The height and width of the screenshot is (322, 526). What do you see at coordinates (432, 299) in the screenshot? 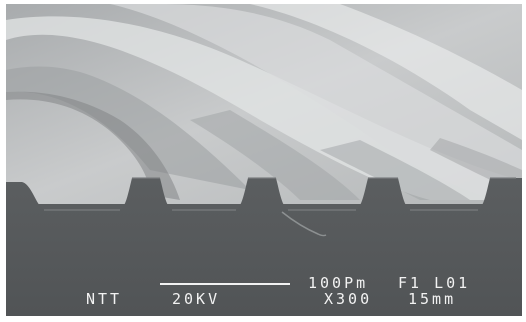
I see `databar-working-distance: 15mm` at bounding box center [432, 299].